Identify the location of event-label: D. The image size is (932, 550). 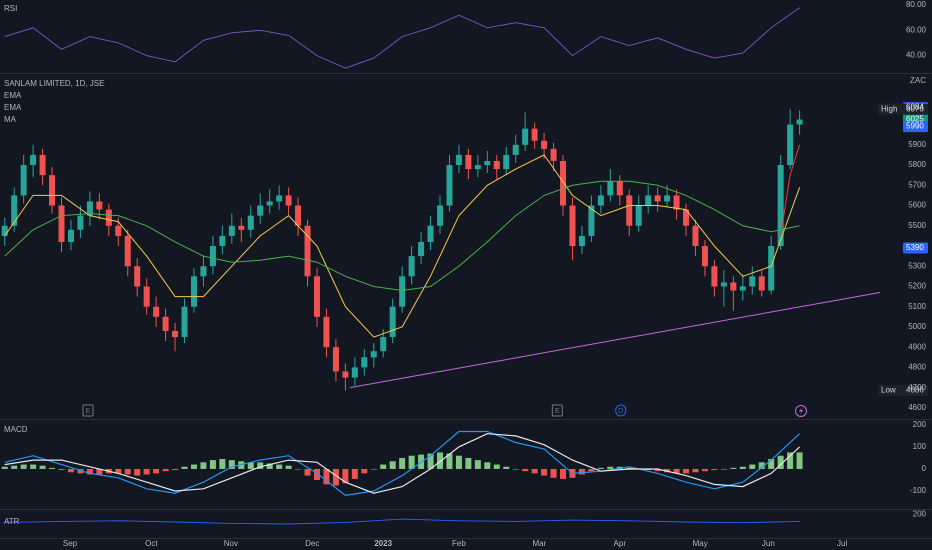
(620, 411).